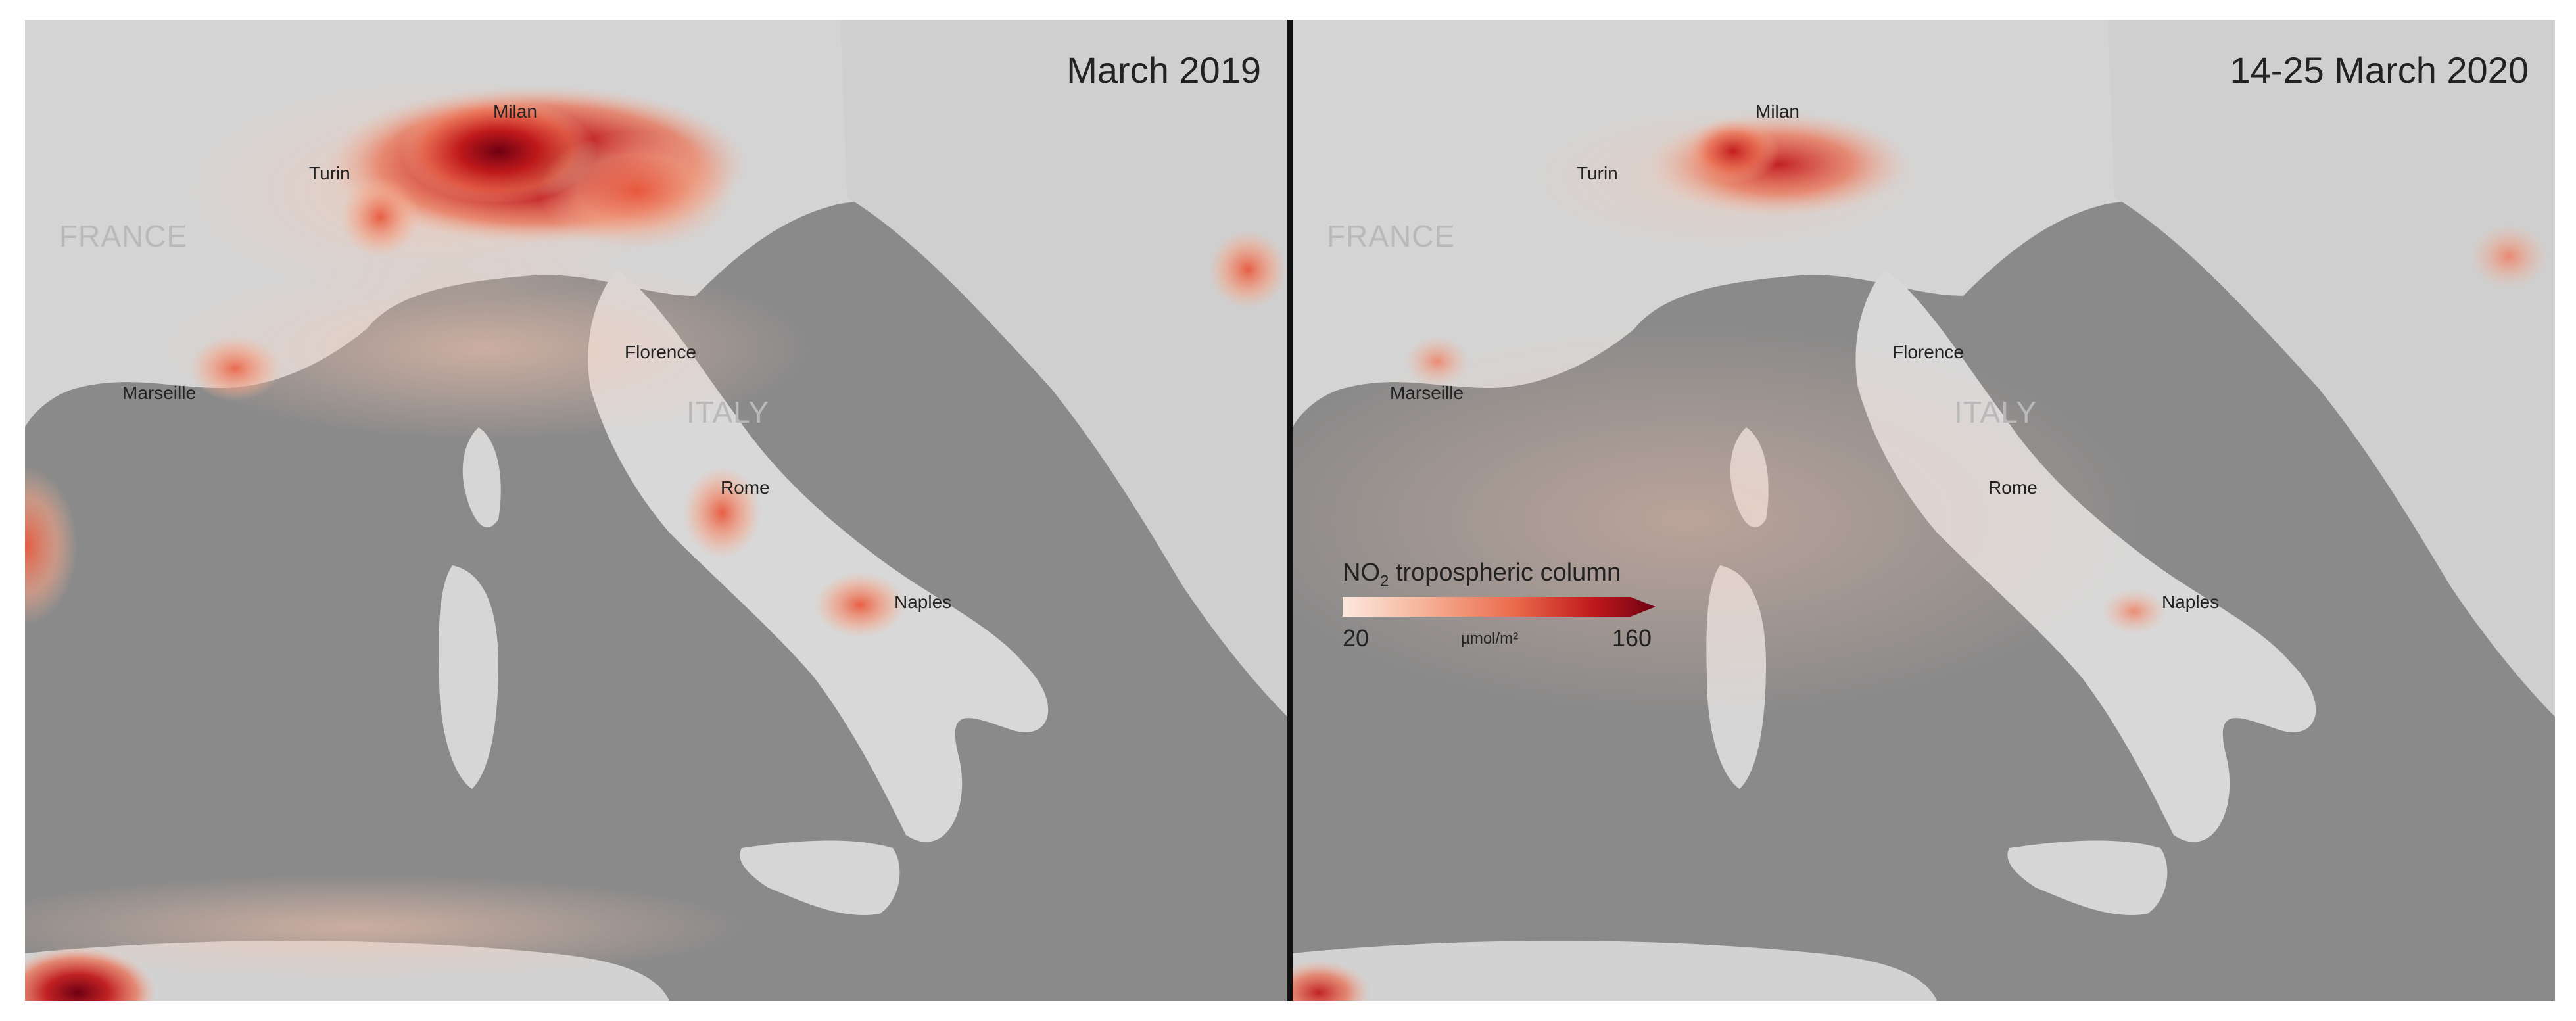 This screenshot has width=2576, height=1021. I want to click on legend-color-bar, so click(1499, 607).